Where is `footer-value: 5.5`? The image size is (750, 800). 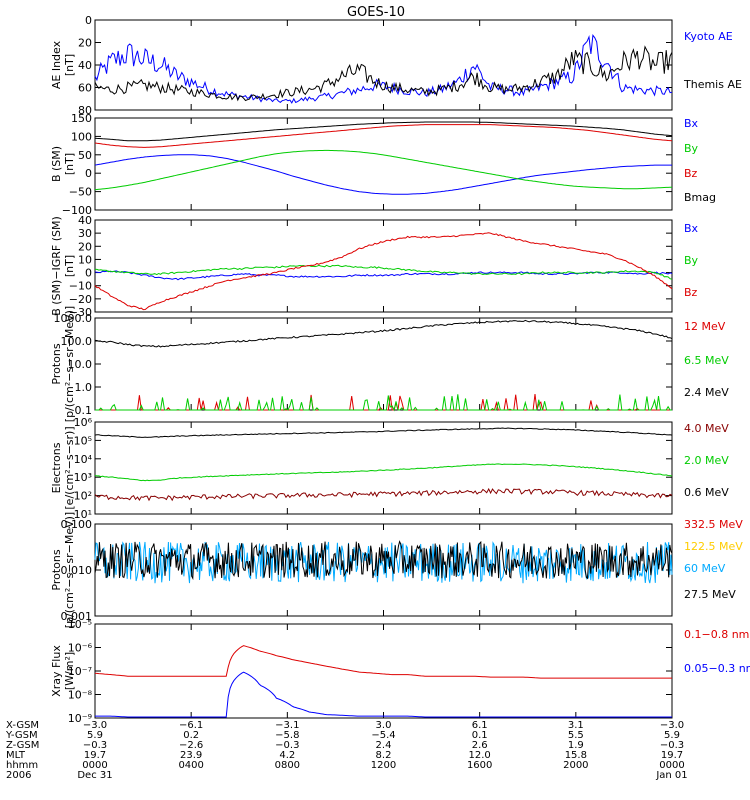 footer-value: 5.5 is located at coordinates (576, 735).